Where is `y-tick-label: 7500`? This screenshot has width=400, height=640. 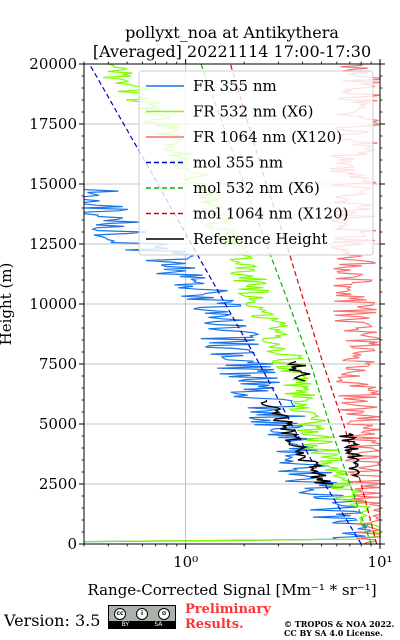 y-tick-label: 7500 is located at coordinates (58, 364).